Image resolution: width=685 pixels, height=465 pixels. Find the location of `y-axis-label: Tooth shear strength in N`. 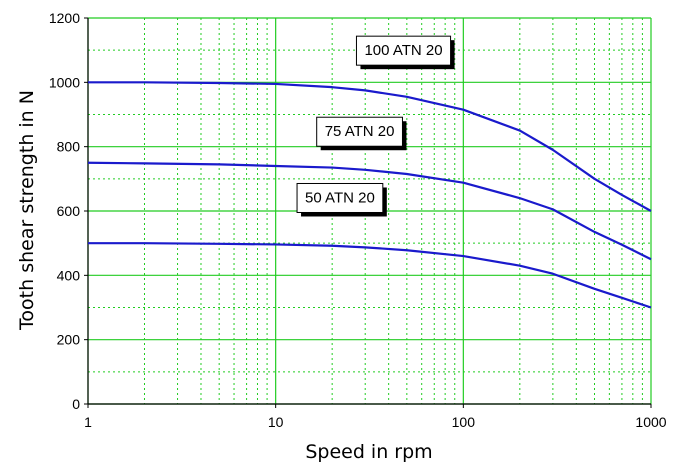

y-axis-label: Tooth shear strength in N is located at coordinates (27, 210).